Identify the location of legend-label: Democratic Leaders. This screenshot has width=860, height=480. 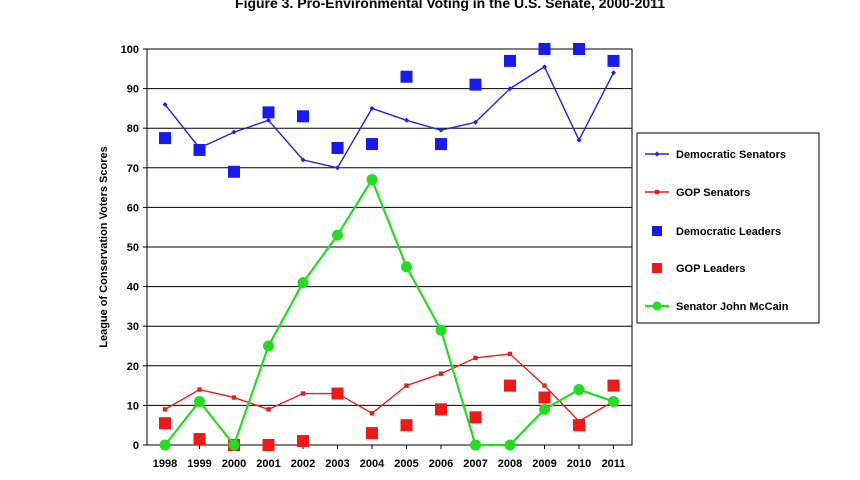
(728, 232).